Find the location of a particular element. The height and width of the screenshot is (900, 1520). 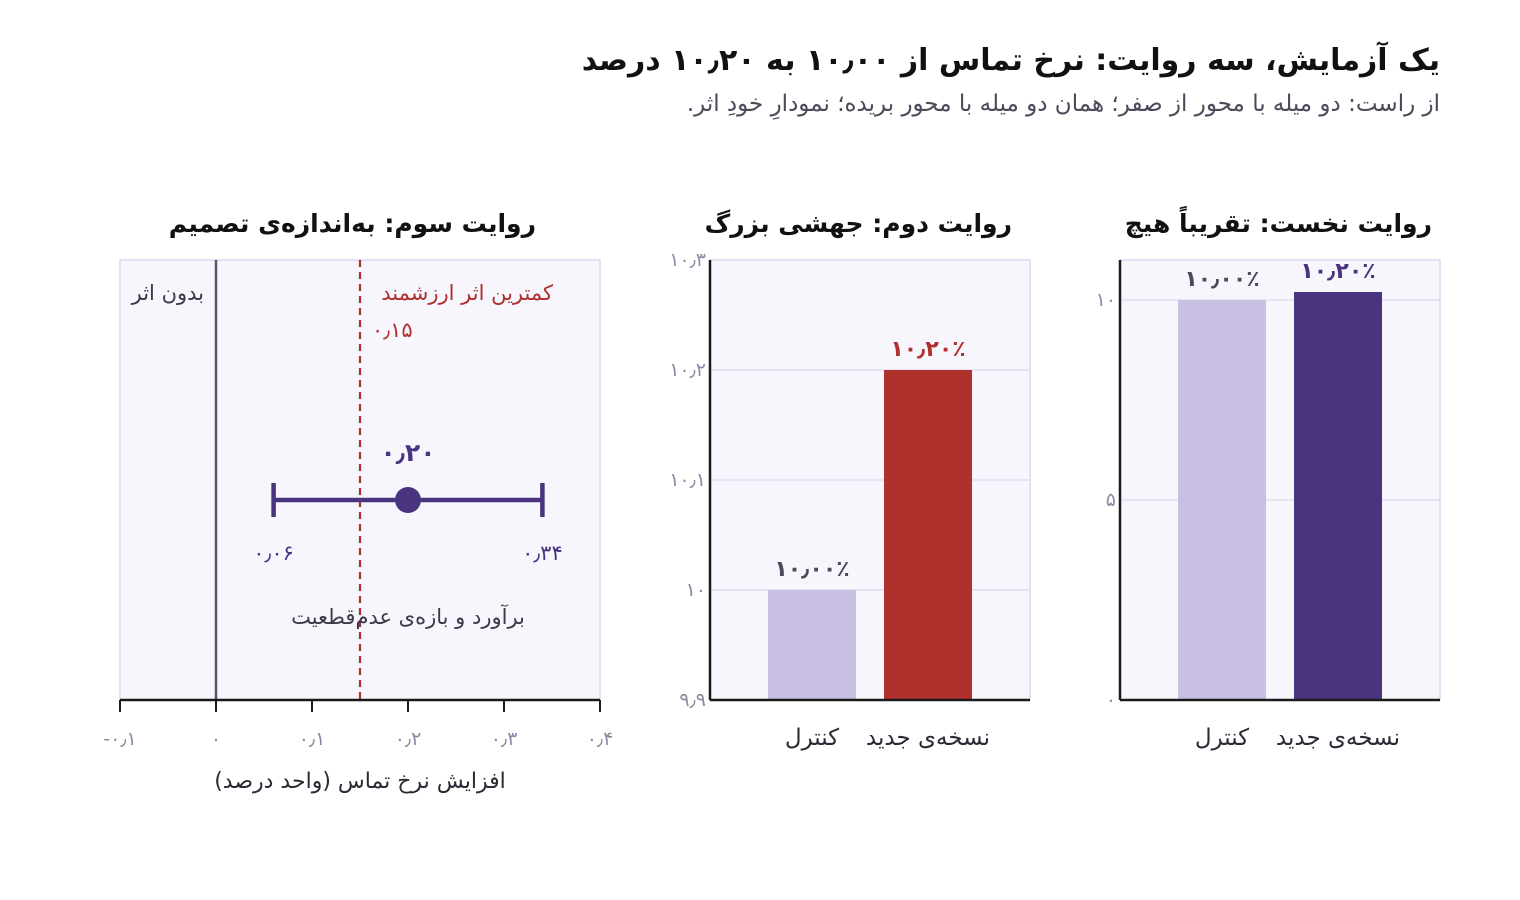

y-tick-label: ۱۰٫۳ is located at coordinates (687, 260).